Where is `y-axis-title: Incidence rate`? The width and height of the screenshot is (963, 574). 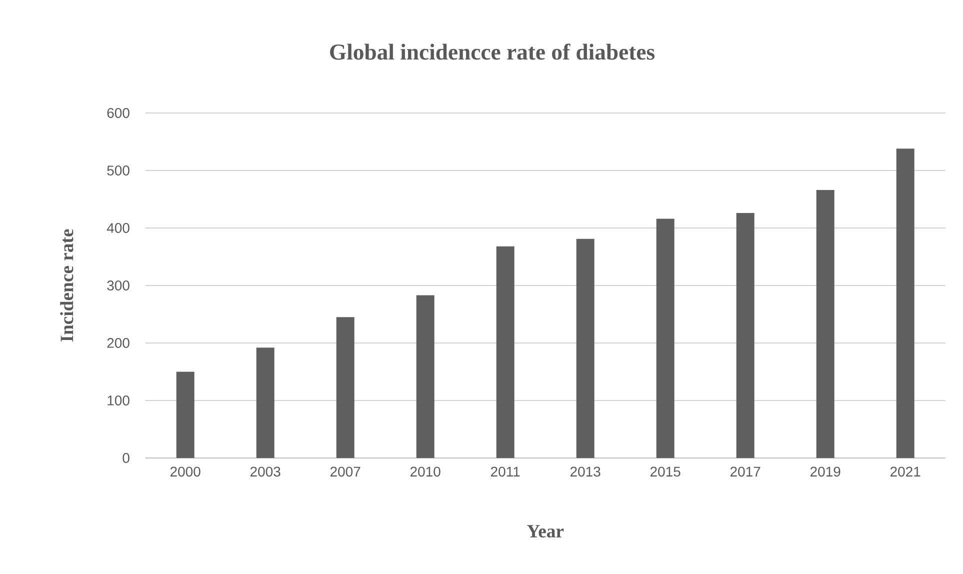
y-axis-title: Incidence rate is located at coordinates (67, 285).